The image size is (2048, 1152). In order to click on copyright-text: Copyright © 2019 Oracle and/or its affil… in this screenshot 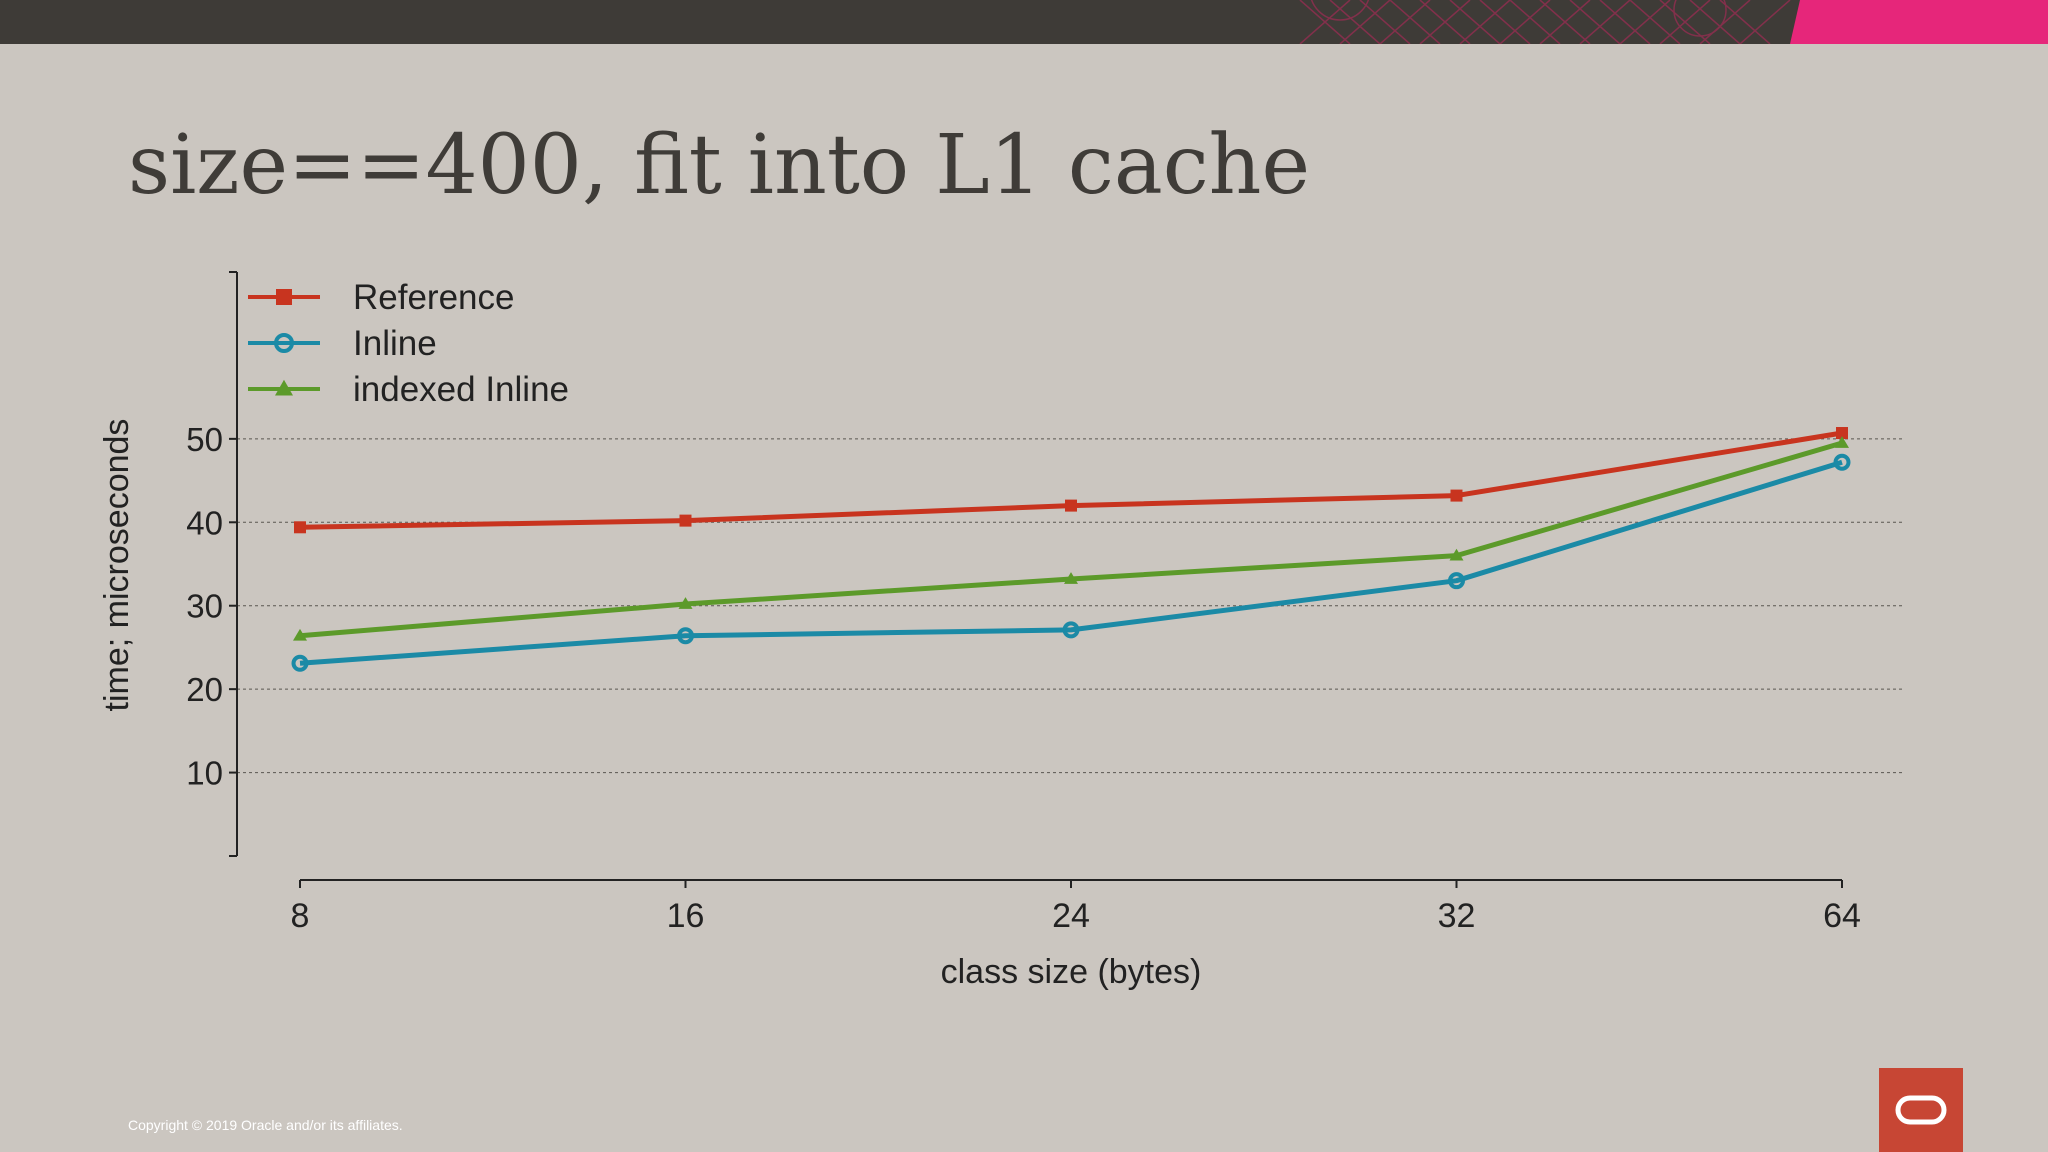, I will do `click(265, 1125)`.